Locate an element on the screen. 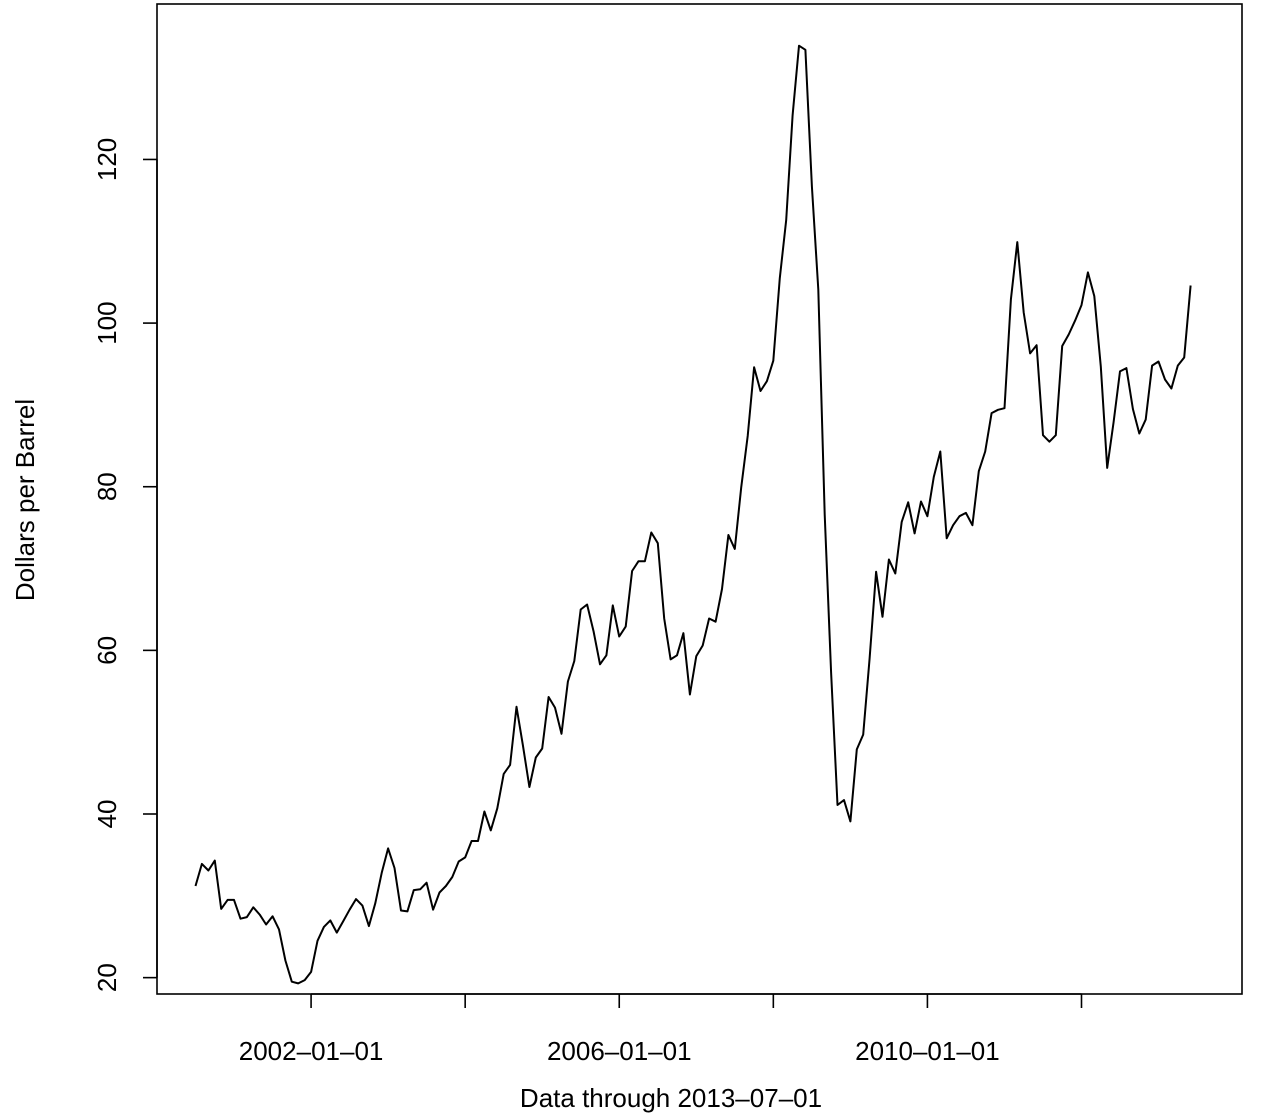 Image resolution: width=1270 pixels, height=1113 pixels. y-axis: 20 40 60 80 100 120 is located at coordinates (125, 565).